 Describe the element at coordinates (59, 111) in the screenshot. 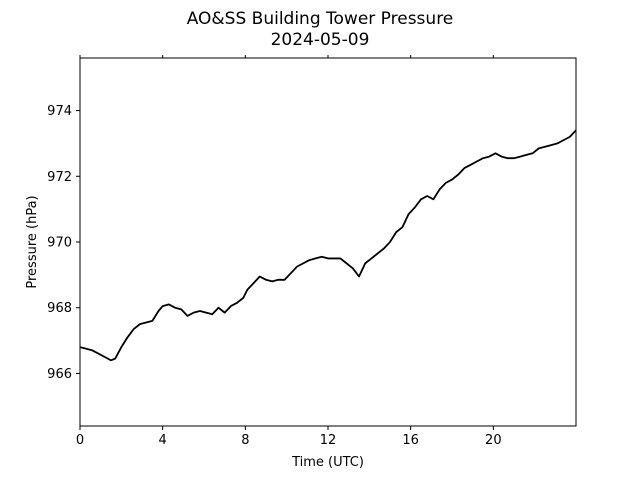

I see `y-tick-label: 974` at that location.